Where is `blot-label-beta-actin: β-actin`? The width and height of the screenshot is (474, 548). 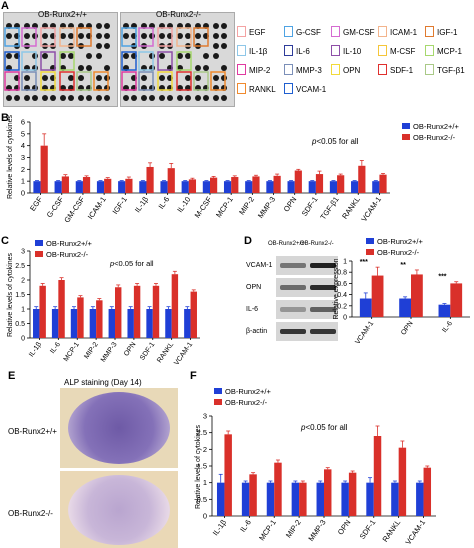
blot-label-beta-actin: β-actin is located at coordinates (257, 331).